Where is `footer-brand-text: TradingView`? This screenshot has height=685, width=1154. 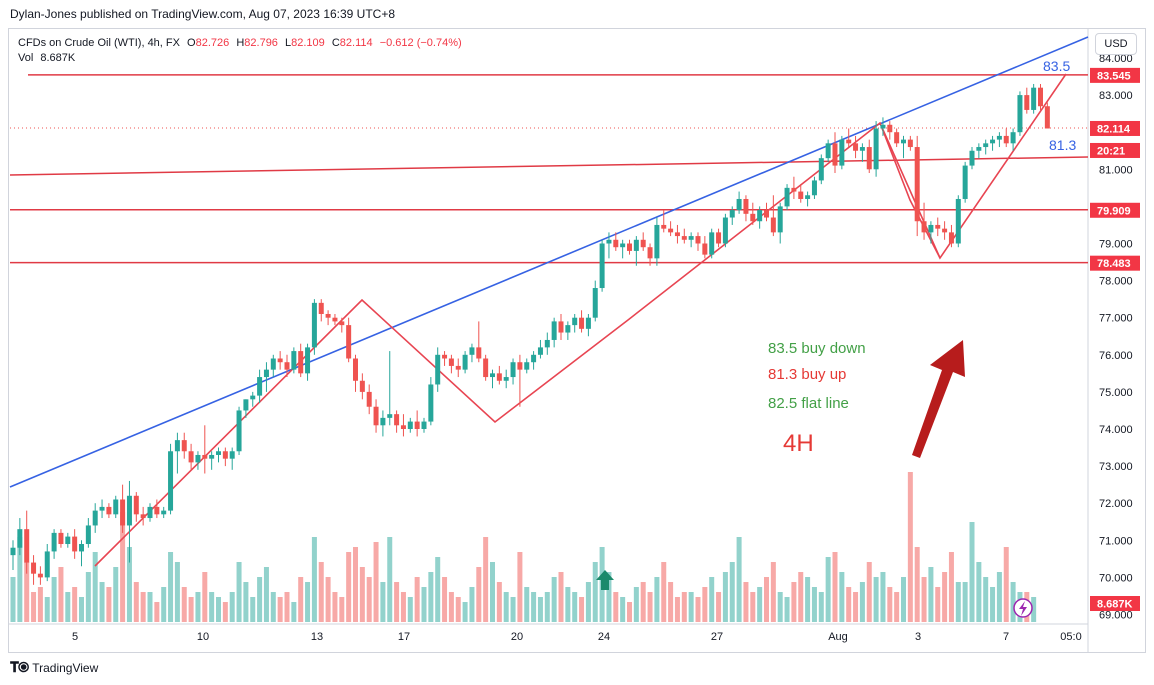 footer-brand-text: TradingView is located at coordinates (65, 667).